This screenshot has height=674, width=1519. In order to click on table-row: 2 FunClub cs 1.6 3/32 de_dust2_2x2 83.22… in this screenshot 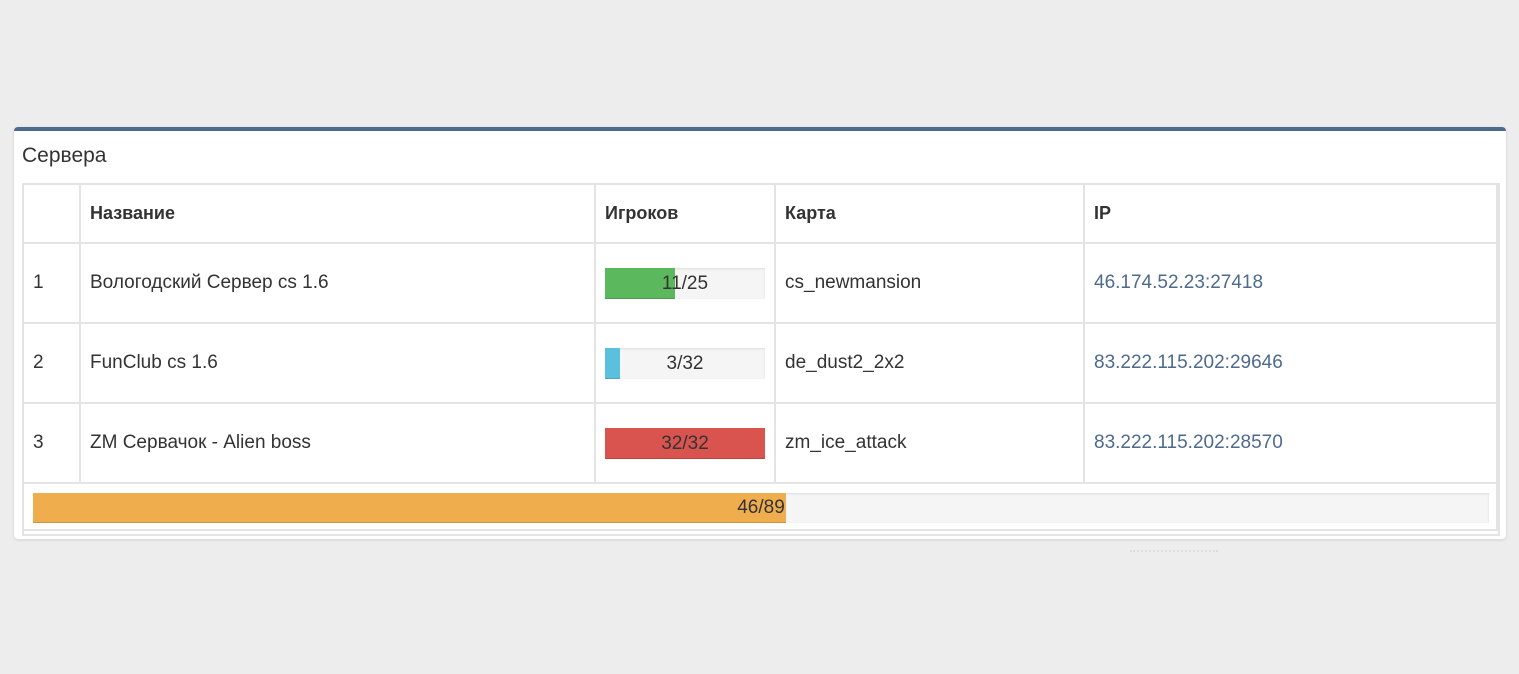, I will do `click(761, 363)`.